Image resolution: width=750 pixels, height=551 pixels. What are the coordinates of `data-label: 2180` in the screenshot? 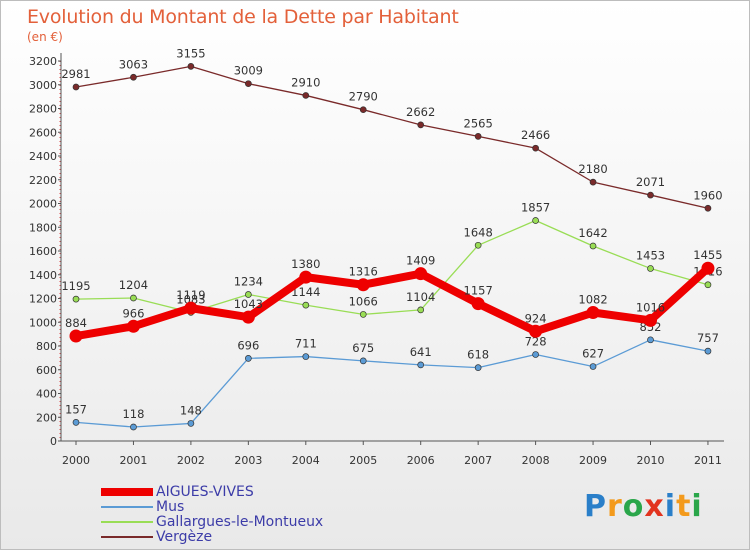 It's located at (592, 169).